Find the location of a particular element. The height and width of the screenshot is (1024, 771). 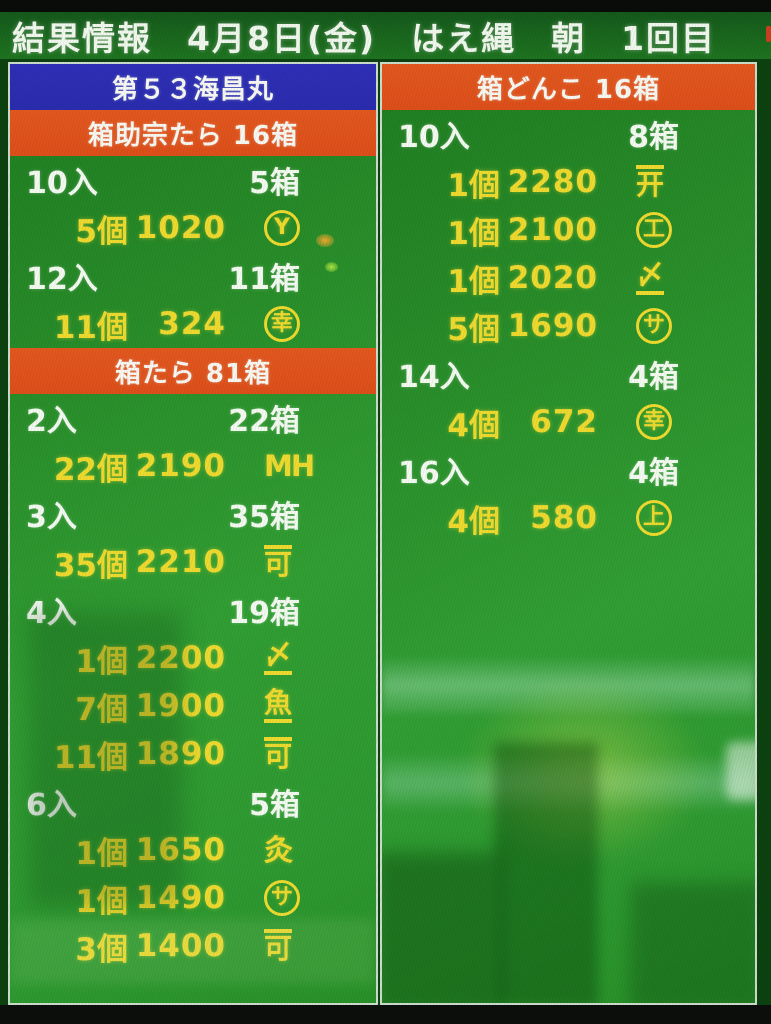

species-banner-label: 箱たら 81箱 is located at coordinates (193, 373).